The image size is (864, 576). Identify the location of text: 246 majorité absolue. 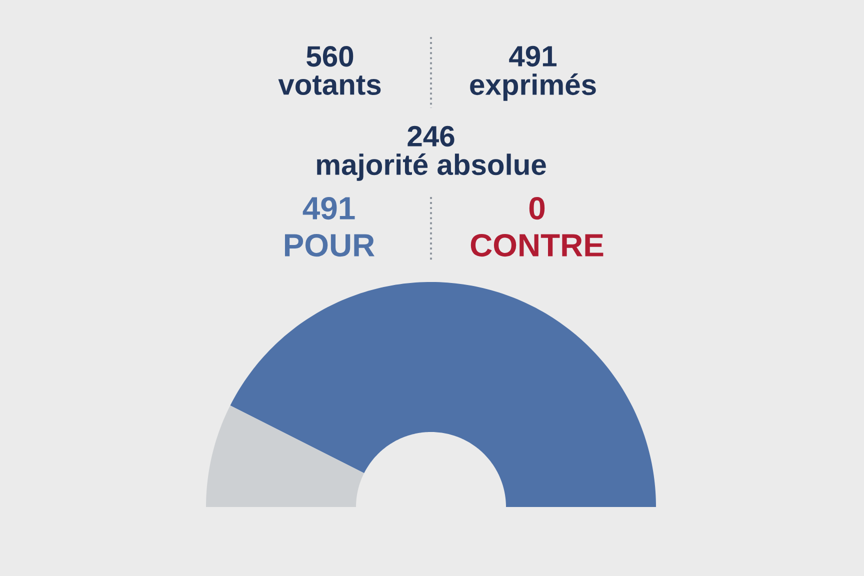
(431, 153).